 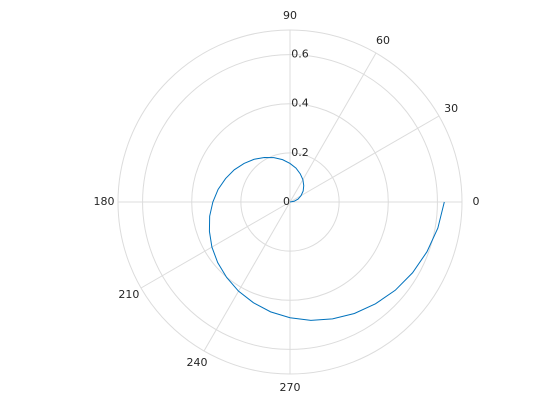 I want to click on r-tick-label: 0.6, so click(x=300, y=54).